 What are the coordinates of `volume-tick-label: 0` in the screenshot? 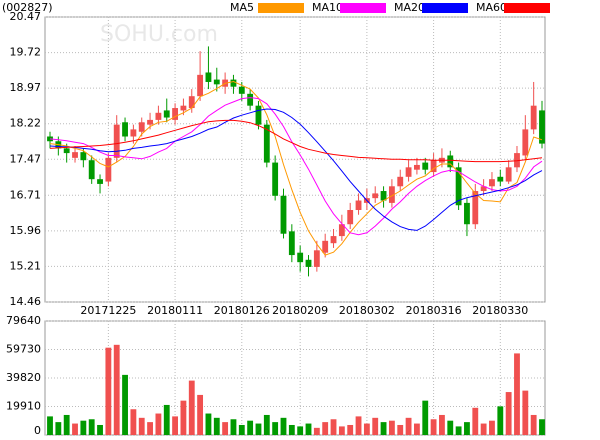 It's located at (37, 430).